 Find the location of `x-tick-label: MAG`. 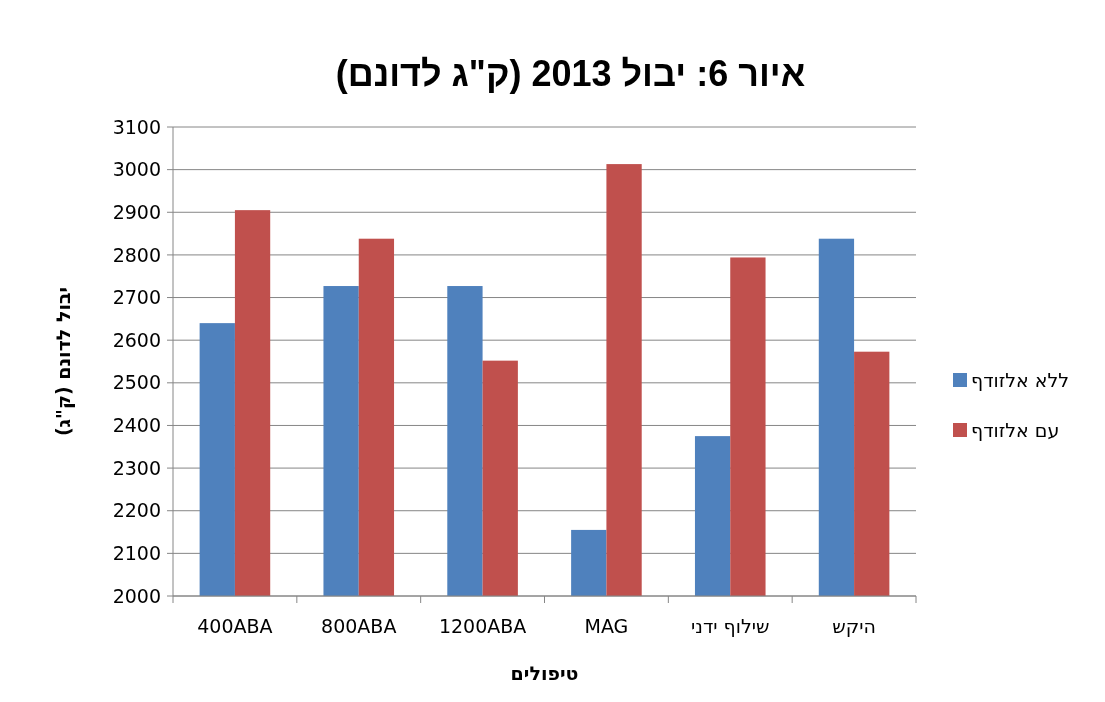

x-tick-label: MAG is located at coordinates (606, 626).